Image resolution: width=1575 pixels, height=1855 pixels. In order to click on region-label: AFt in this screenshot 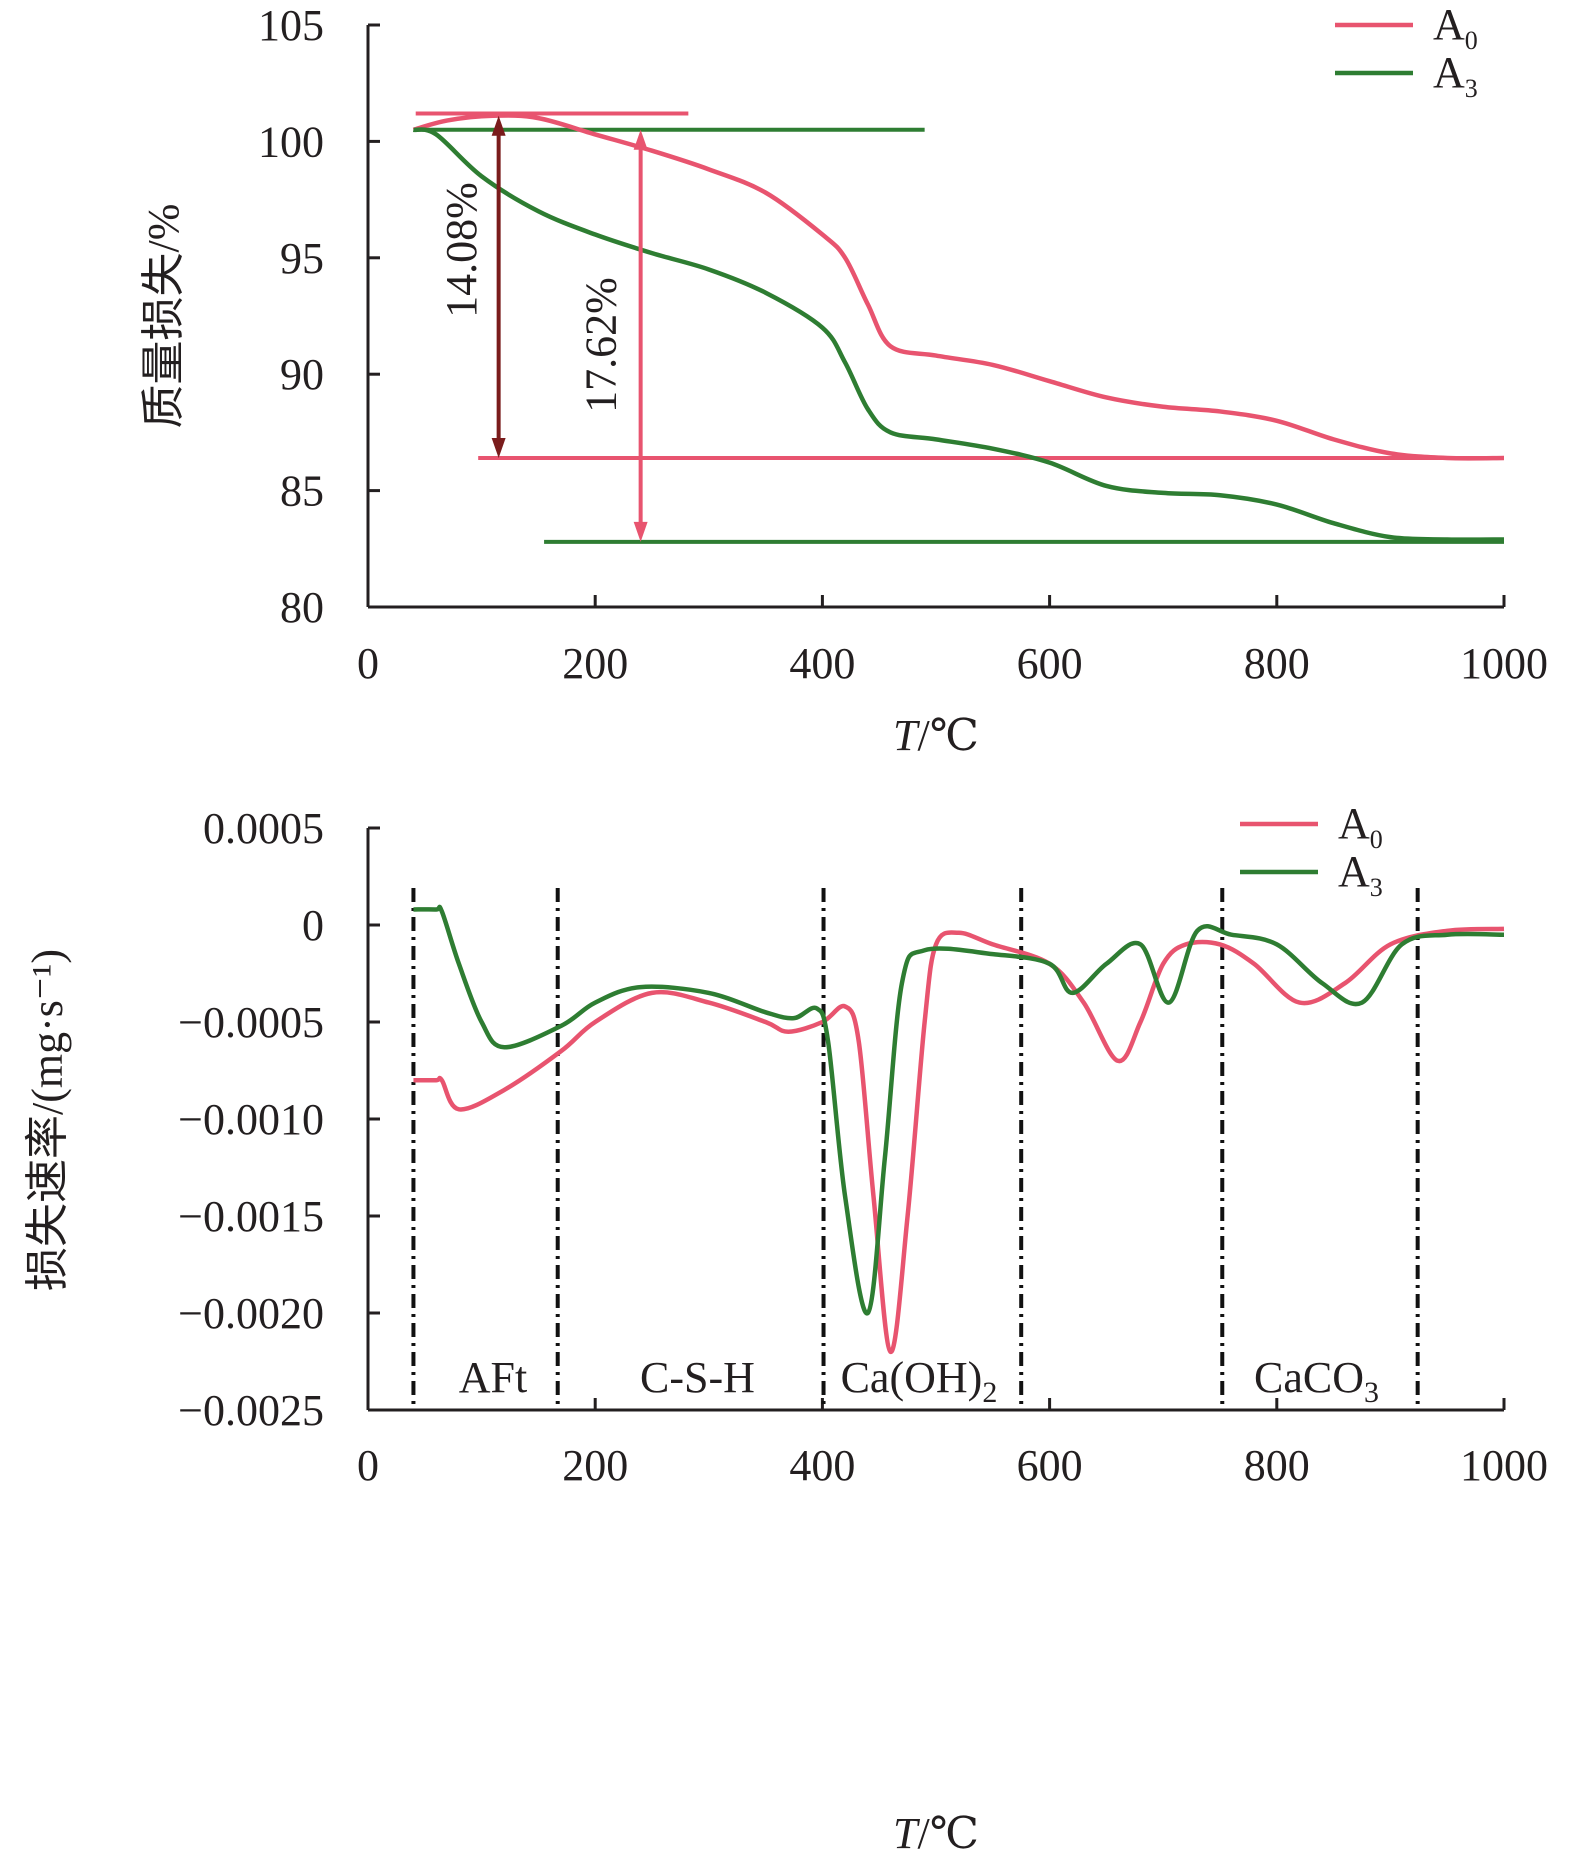, I will do `click(493, 1377)`.